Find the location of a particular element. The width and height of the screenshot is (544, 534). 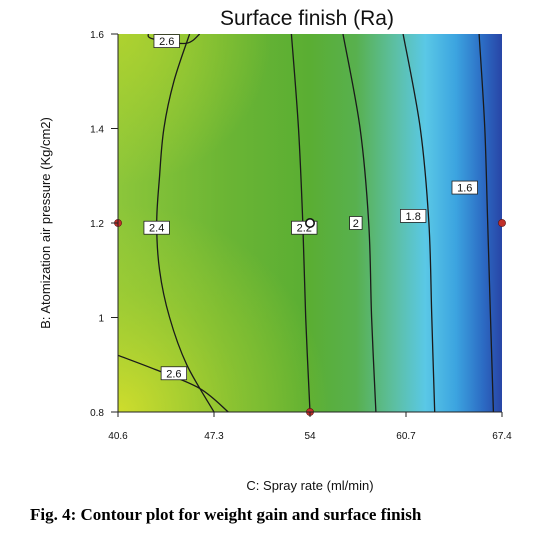

contour-label: 1.8 is located at coordinates (413, 216).